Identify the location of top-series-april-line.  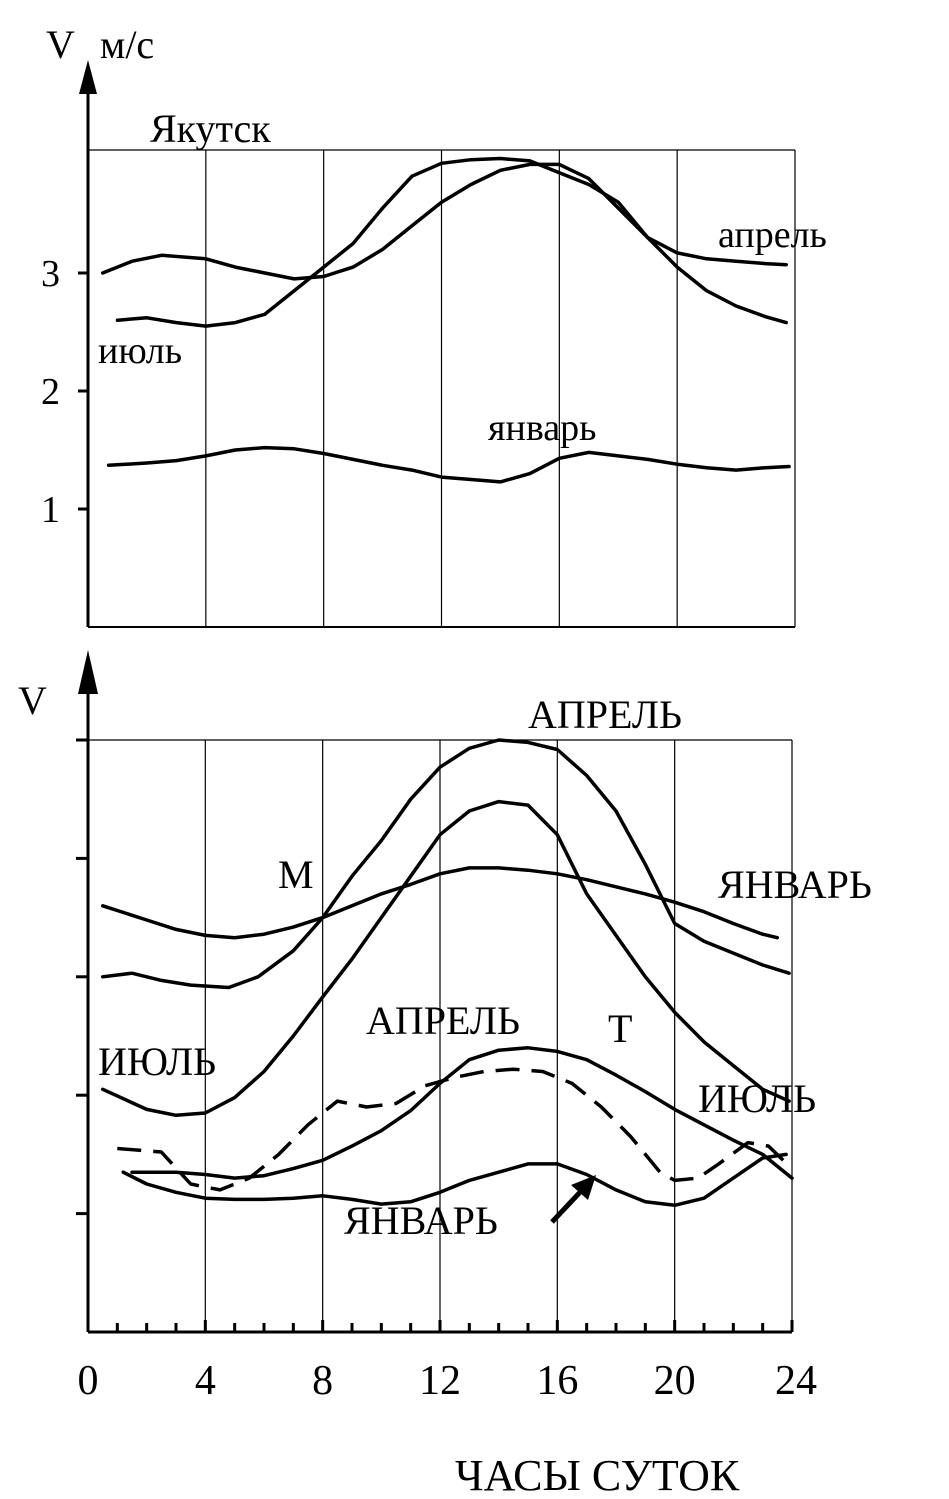
(444, 243).